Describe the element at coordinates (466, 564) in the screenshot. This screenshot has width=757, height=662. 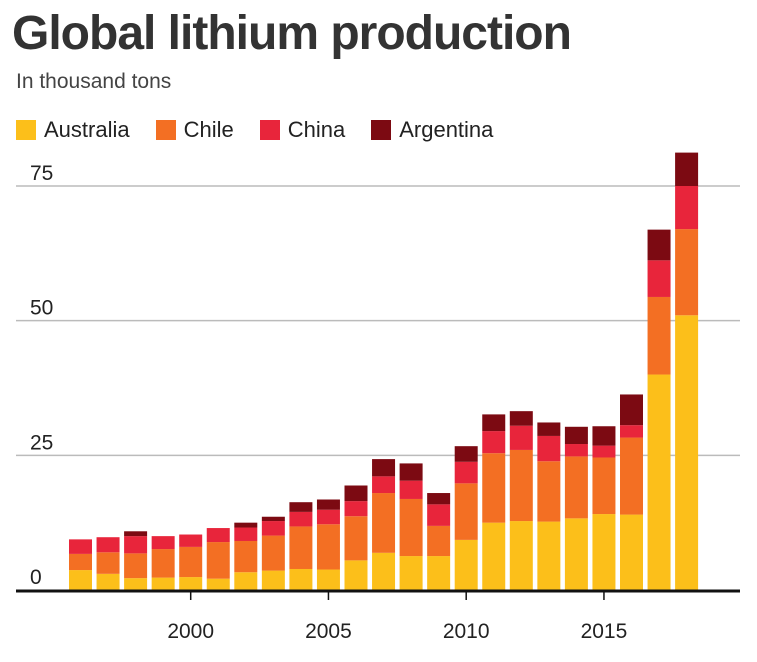
I see `bar-australia-2010` at that location.